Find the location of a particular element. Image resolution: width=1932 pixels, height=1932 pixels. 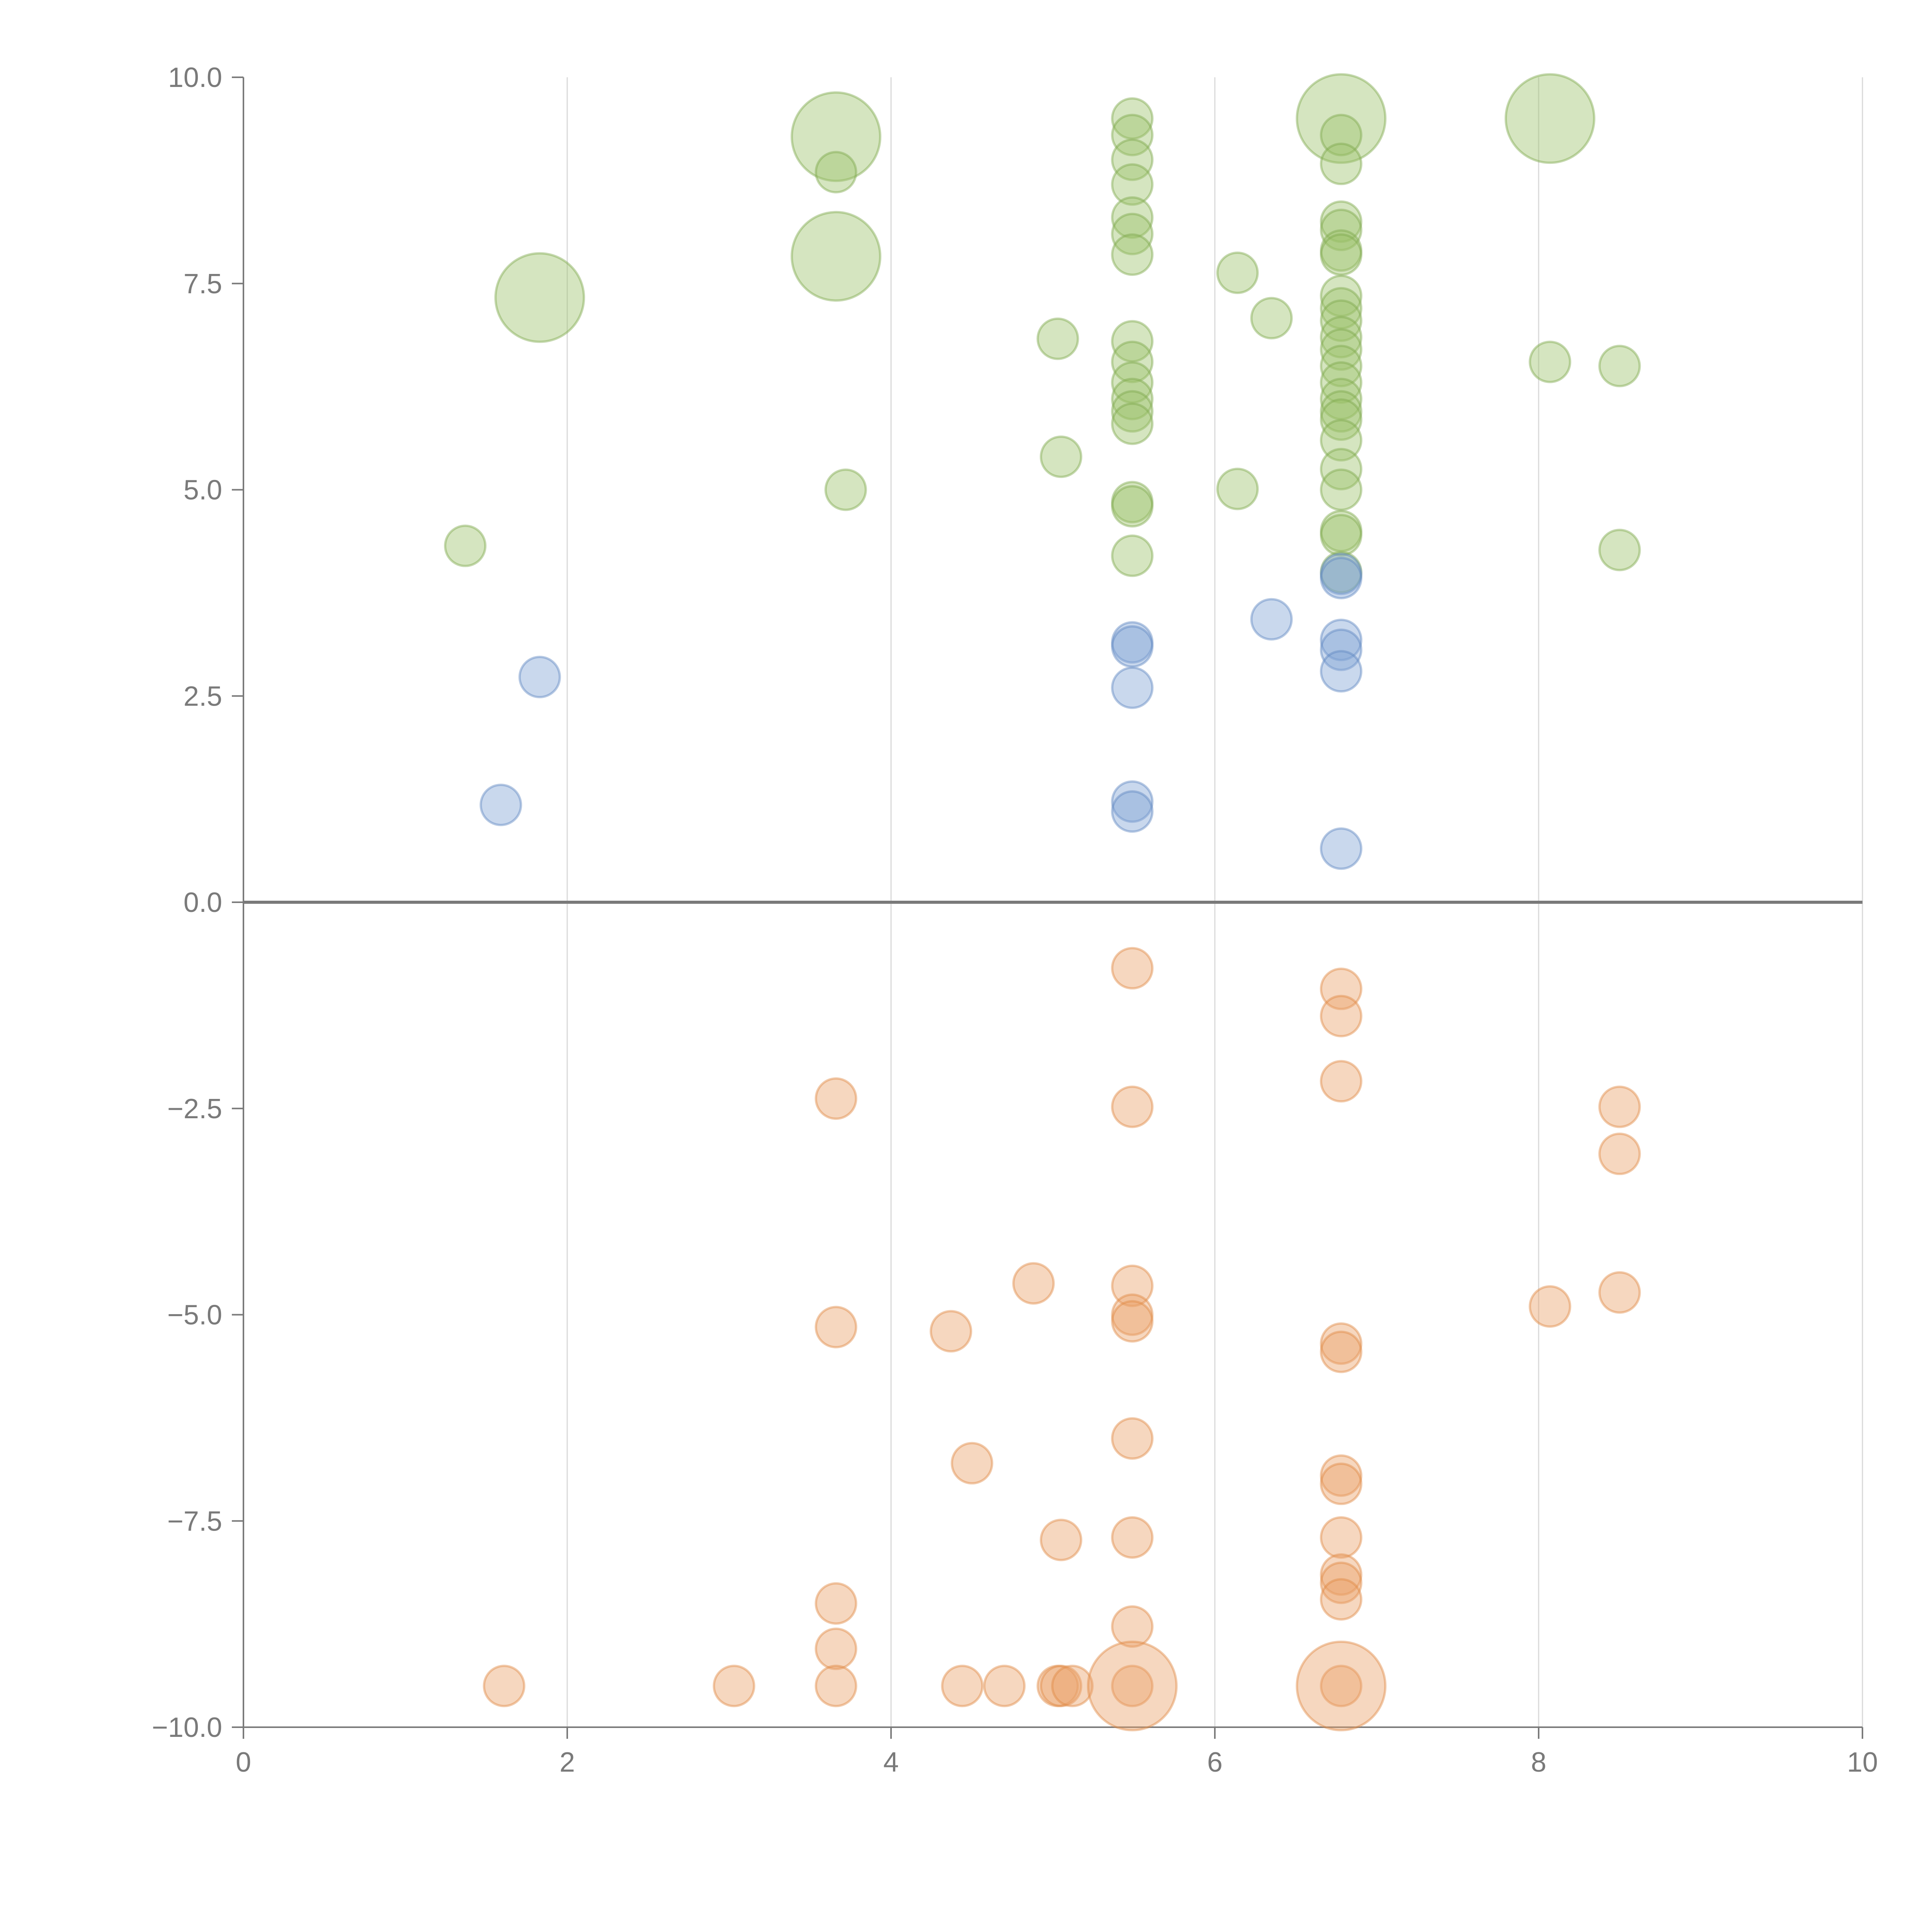

y-tick-label: −2.5 is located at coordinates (194, 1109).